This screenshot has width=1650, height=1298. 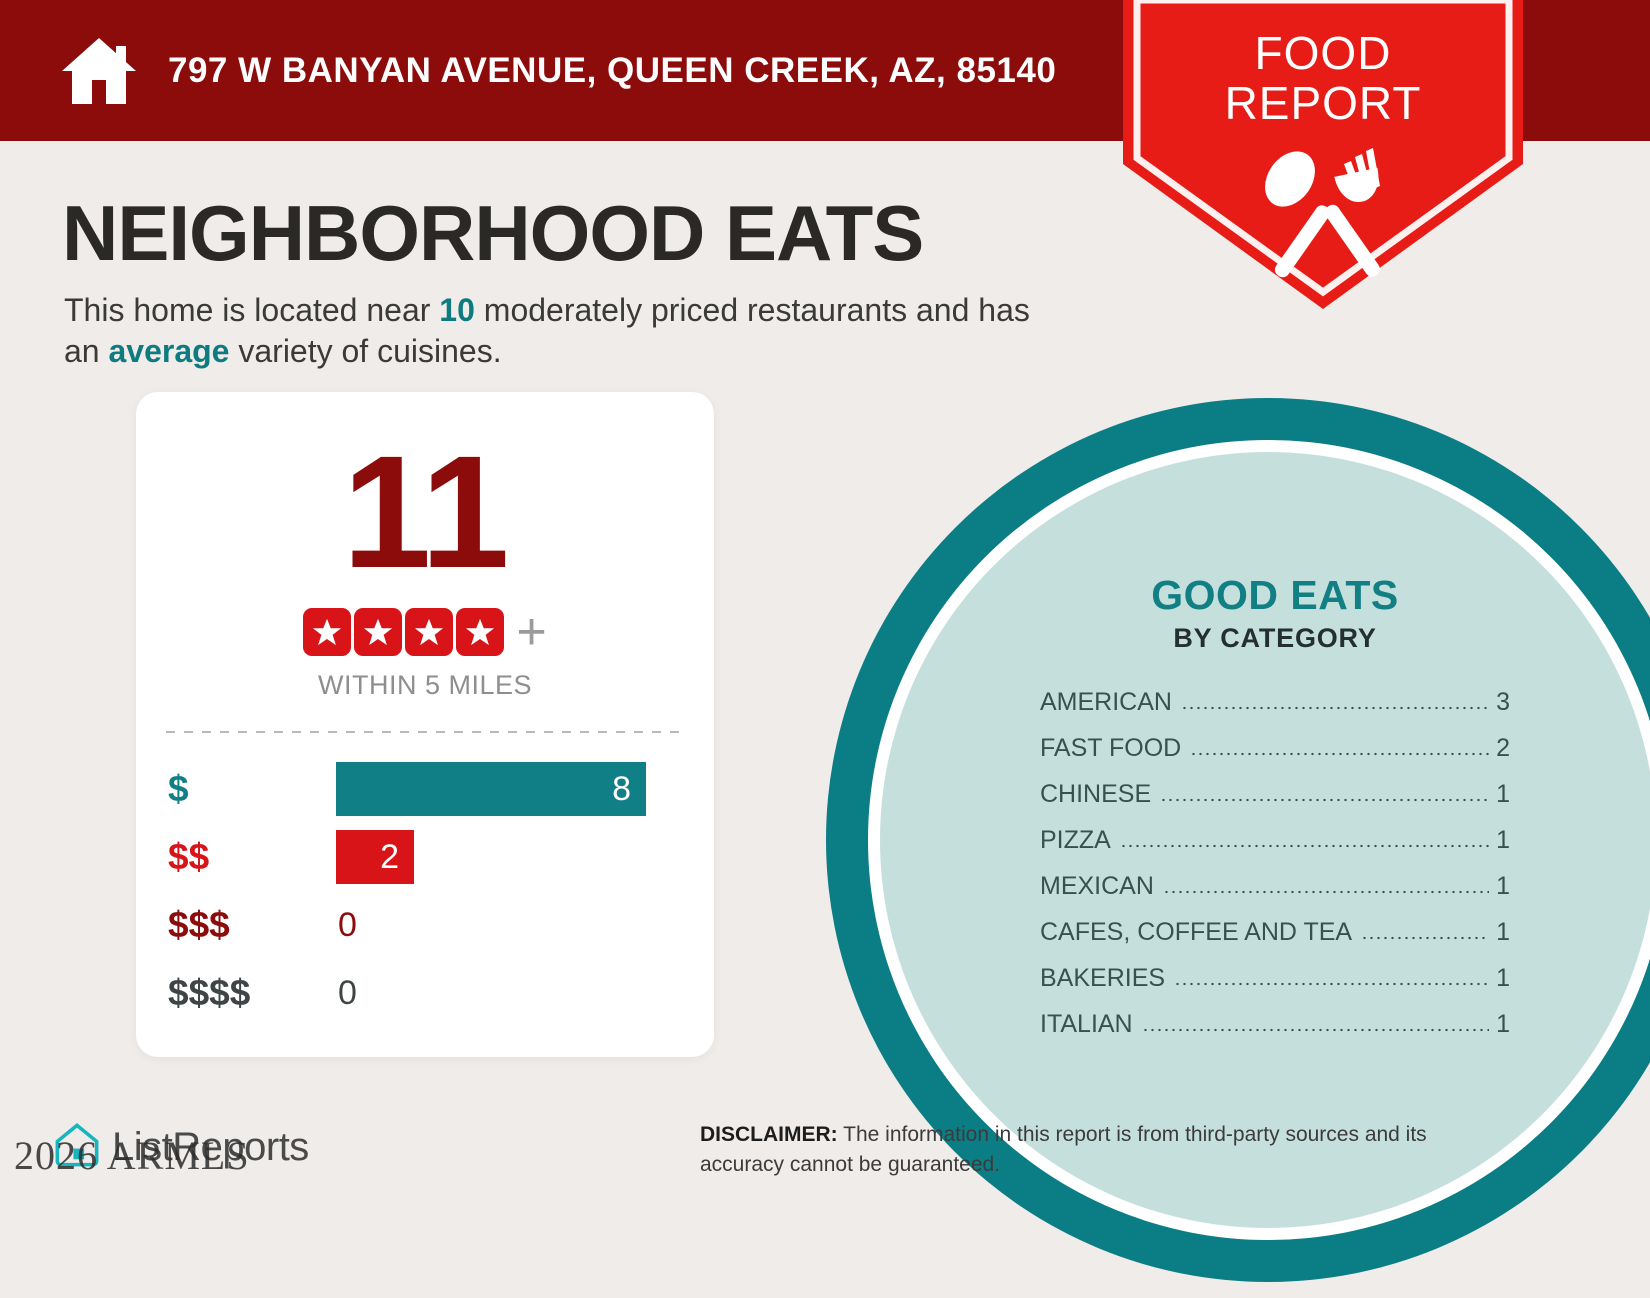 What do you see at coordinates (1103, 978) in the screenshot?
I see `category-name: BAKERIES` at bounding box center [1103, 978].